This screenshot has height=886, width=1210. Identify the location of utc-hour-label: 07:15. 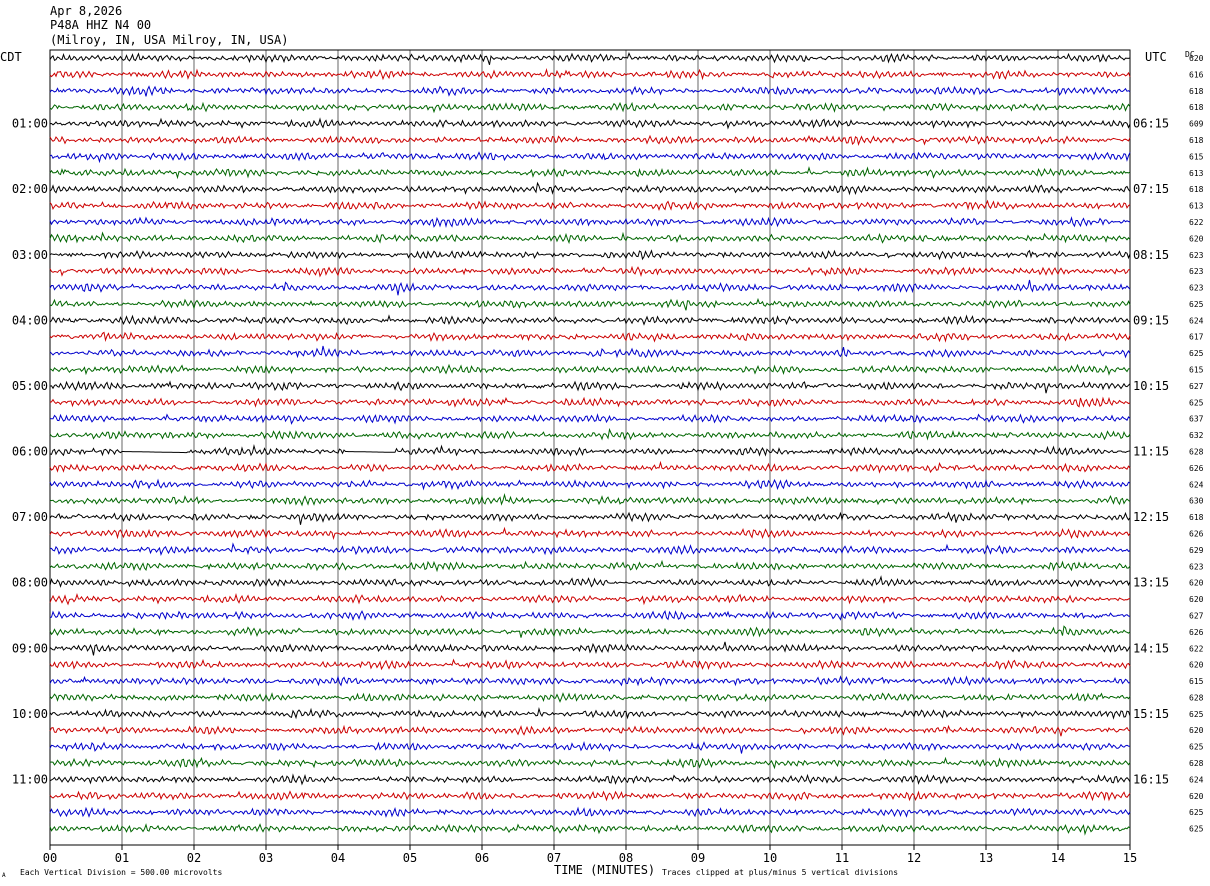
(1151, 189).